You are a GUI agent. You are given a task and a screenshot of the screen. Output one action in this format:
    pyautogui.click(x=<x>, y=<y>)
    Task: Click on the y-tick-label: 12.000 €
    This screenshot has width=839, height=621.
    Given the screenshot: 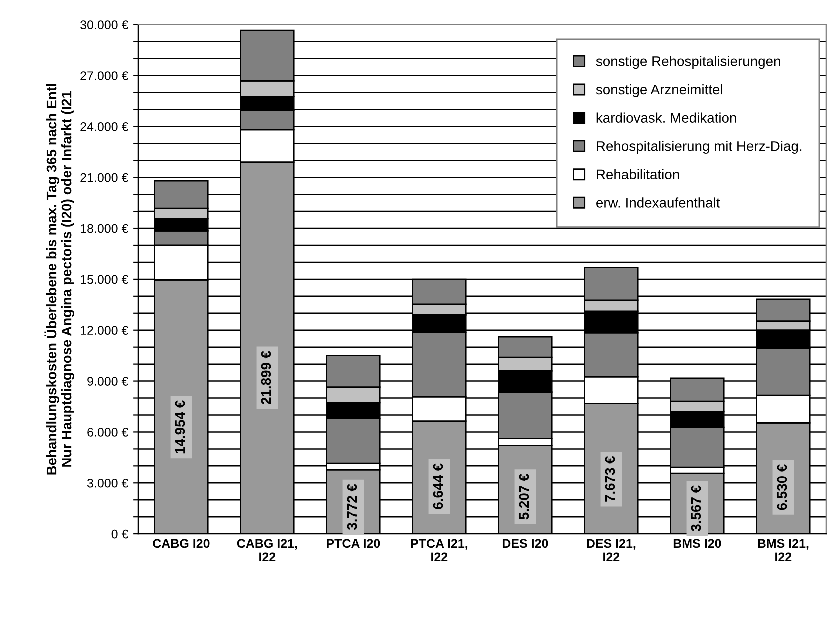 What is the action you would take?
    pyautogui.click(x=105, y=331)
    